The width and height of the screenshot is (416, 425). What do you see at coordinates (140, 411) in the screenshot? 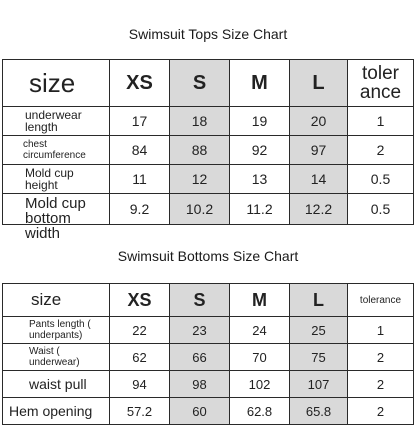
I see `cell-xs: 57.2` at bounding box center [140, 411].